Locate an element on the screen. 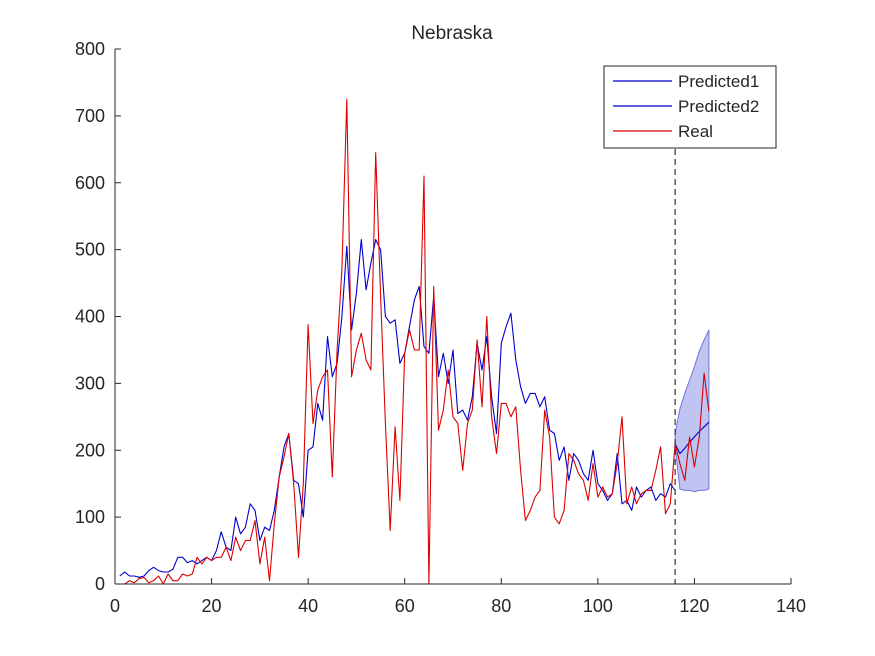 This screenshot has width=875, height=656. y-tick-label: 100 is located at coordinates (90, 517).